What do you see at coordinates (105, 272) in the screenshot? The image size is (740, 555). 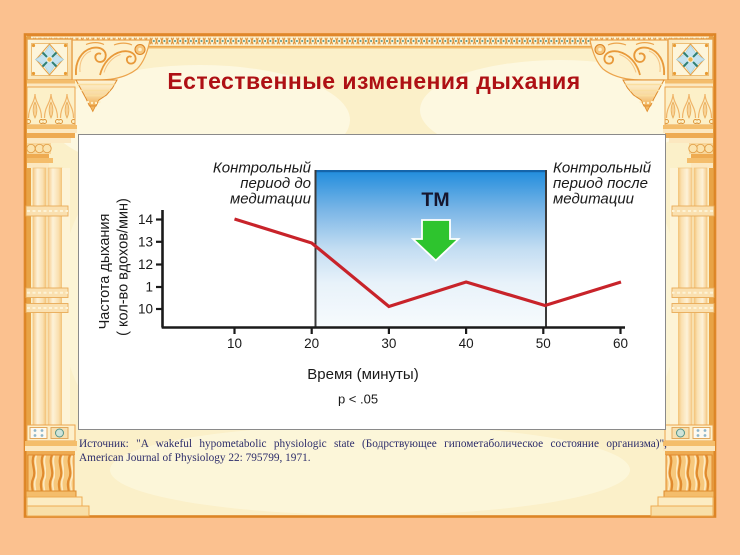 I see `svg-text: Частота дыхания` at bounding box center [105, 272].